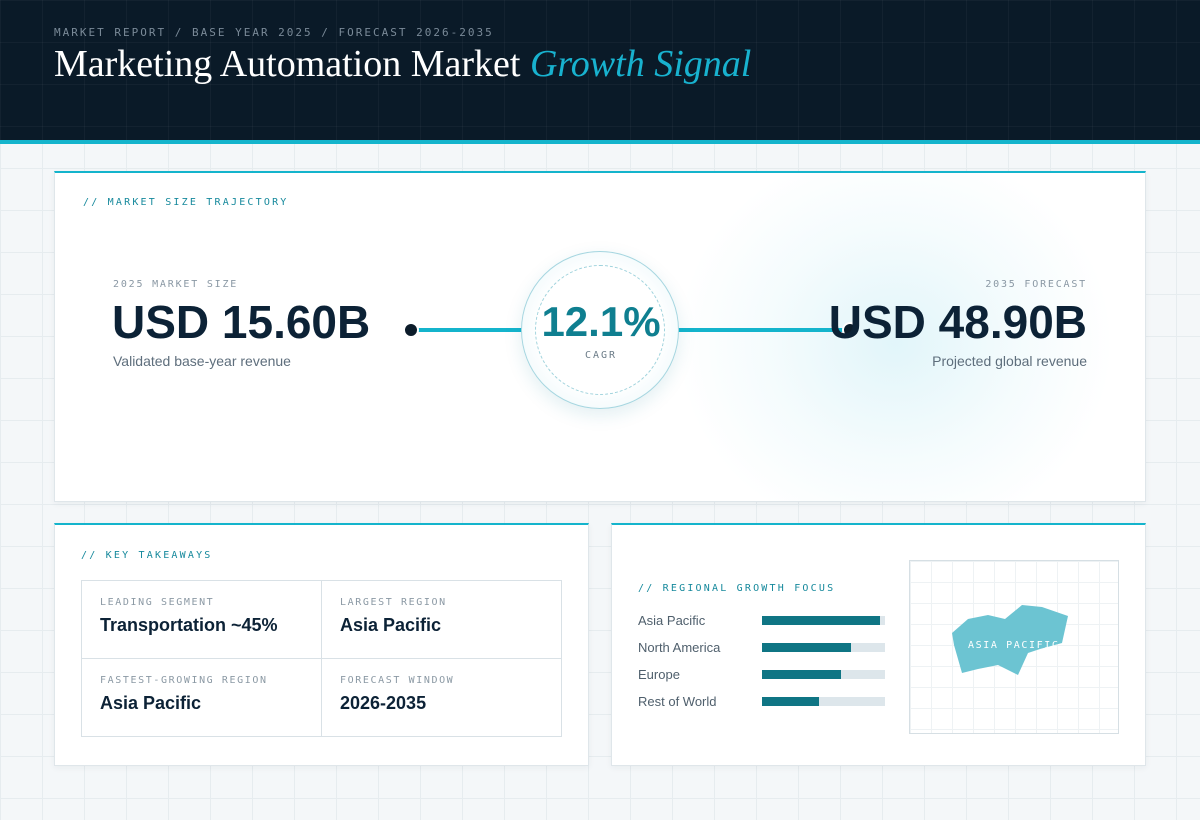  I want to click on background-glow, so click(895, 337).